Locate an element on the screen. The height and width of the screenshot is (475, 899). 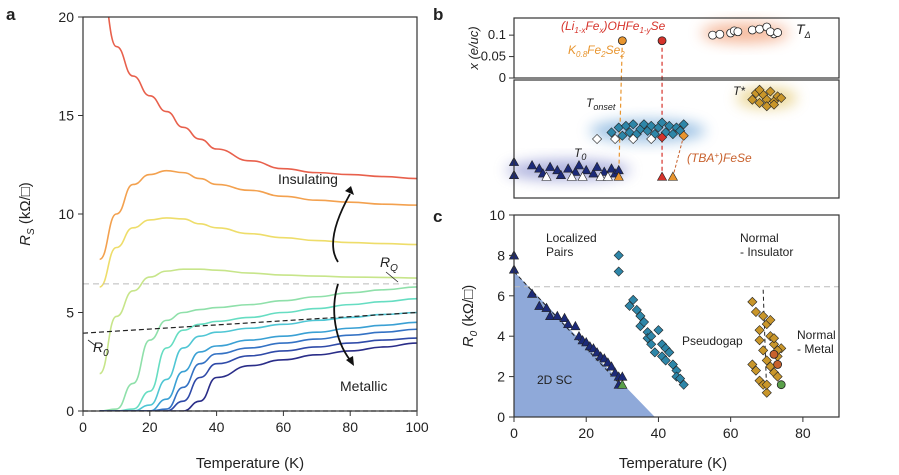
tba-connector-line is located at coordinates (678, 156).